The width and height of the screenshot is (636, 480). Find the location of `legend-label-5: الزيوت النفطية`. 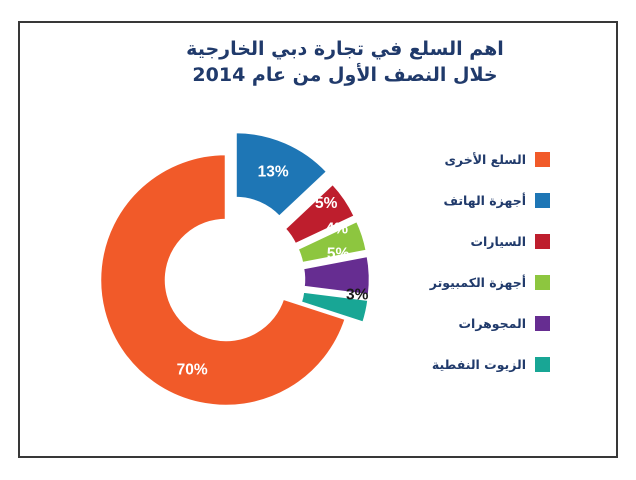

legend-label-5: الزيوت النفطية is located at coordinates (478, 364).